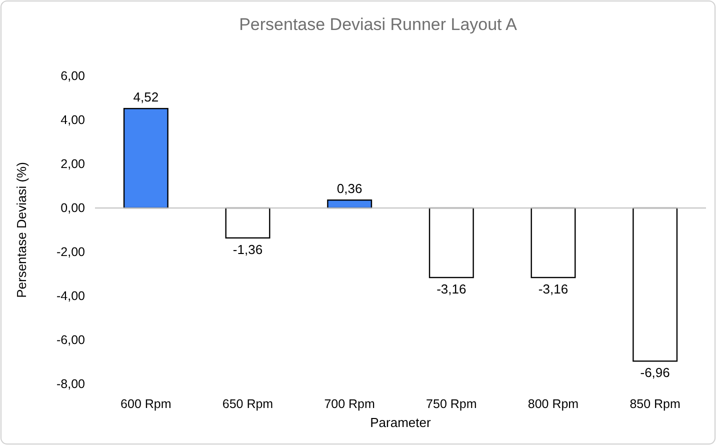  What do you see at coordinates (21, 230) in the screenshot?
I see `y-axis-title: Persentase Deviasi (%)` at bounding box center [21, 230].